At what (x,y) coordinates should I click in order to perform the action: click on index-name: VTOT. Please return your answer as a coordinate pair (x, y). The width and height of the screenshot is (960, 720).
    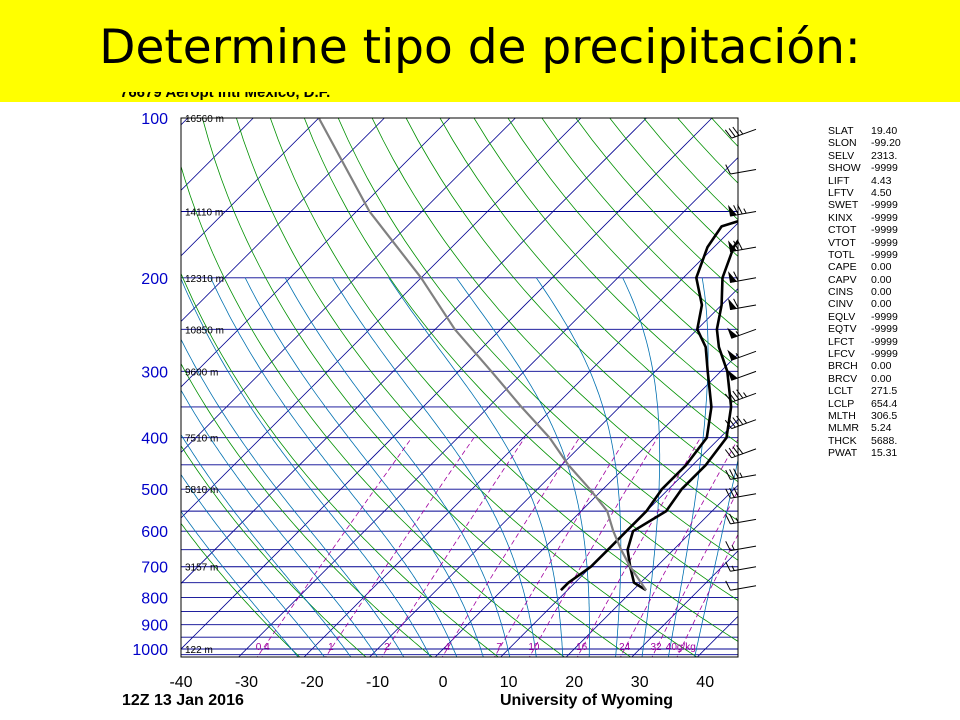
    Looking at the image, I should click on (842, 242).